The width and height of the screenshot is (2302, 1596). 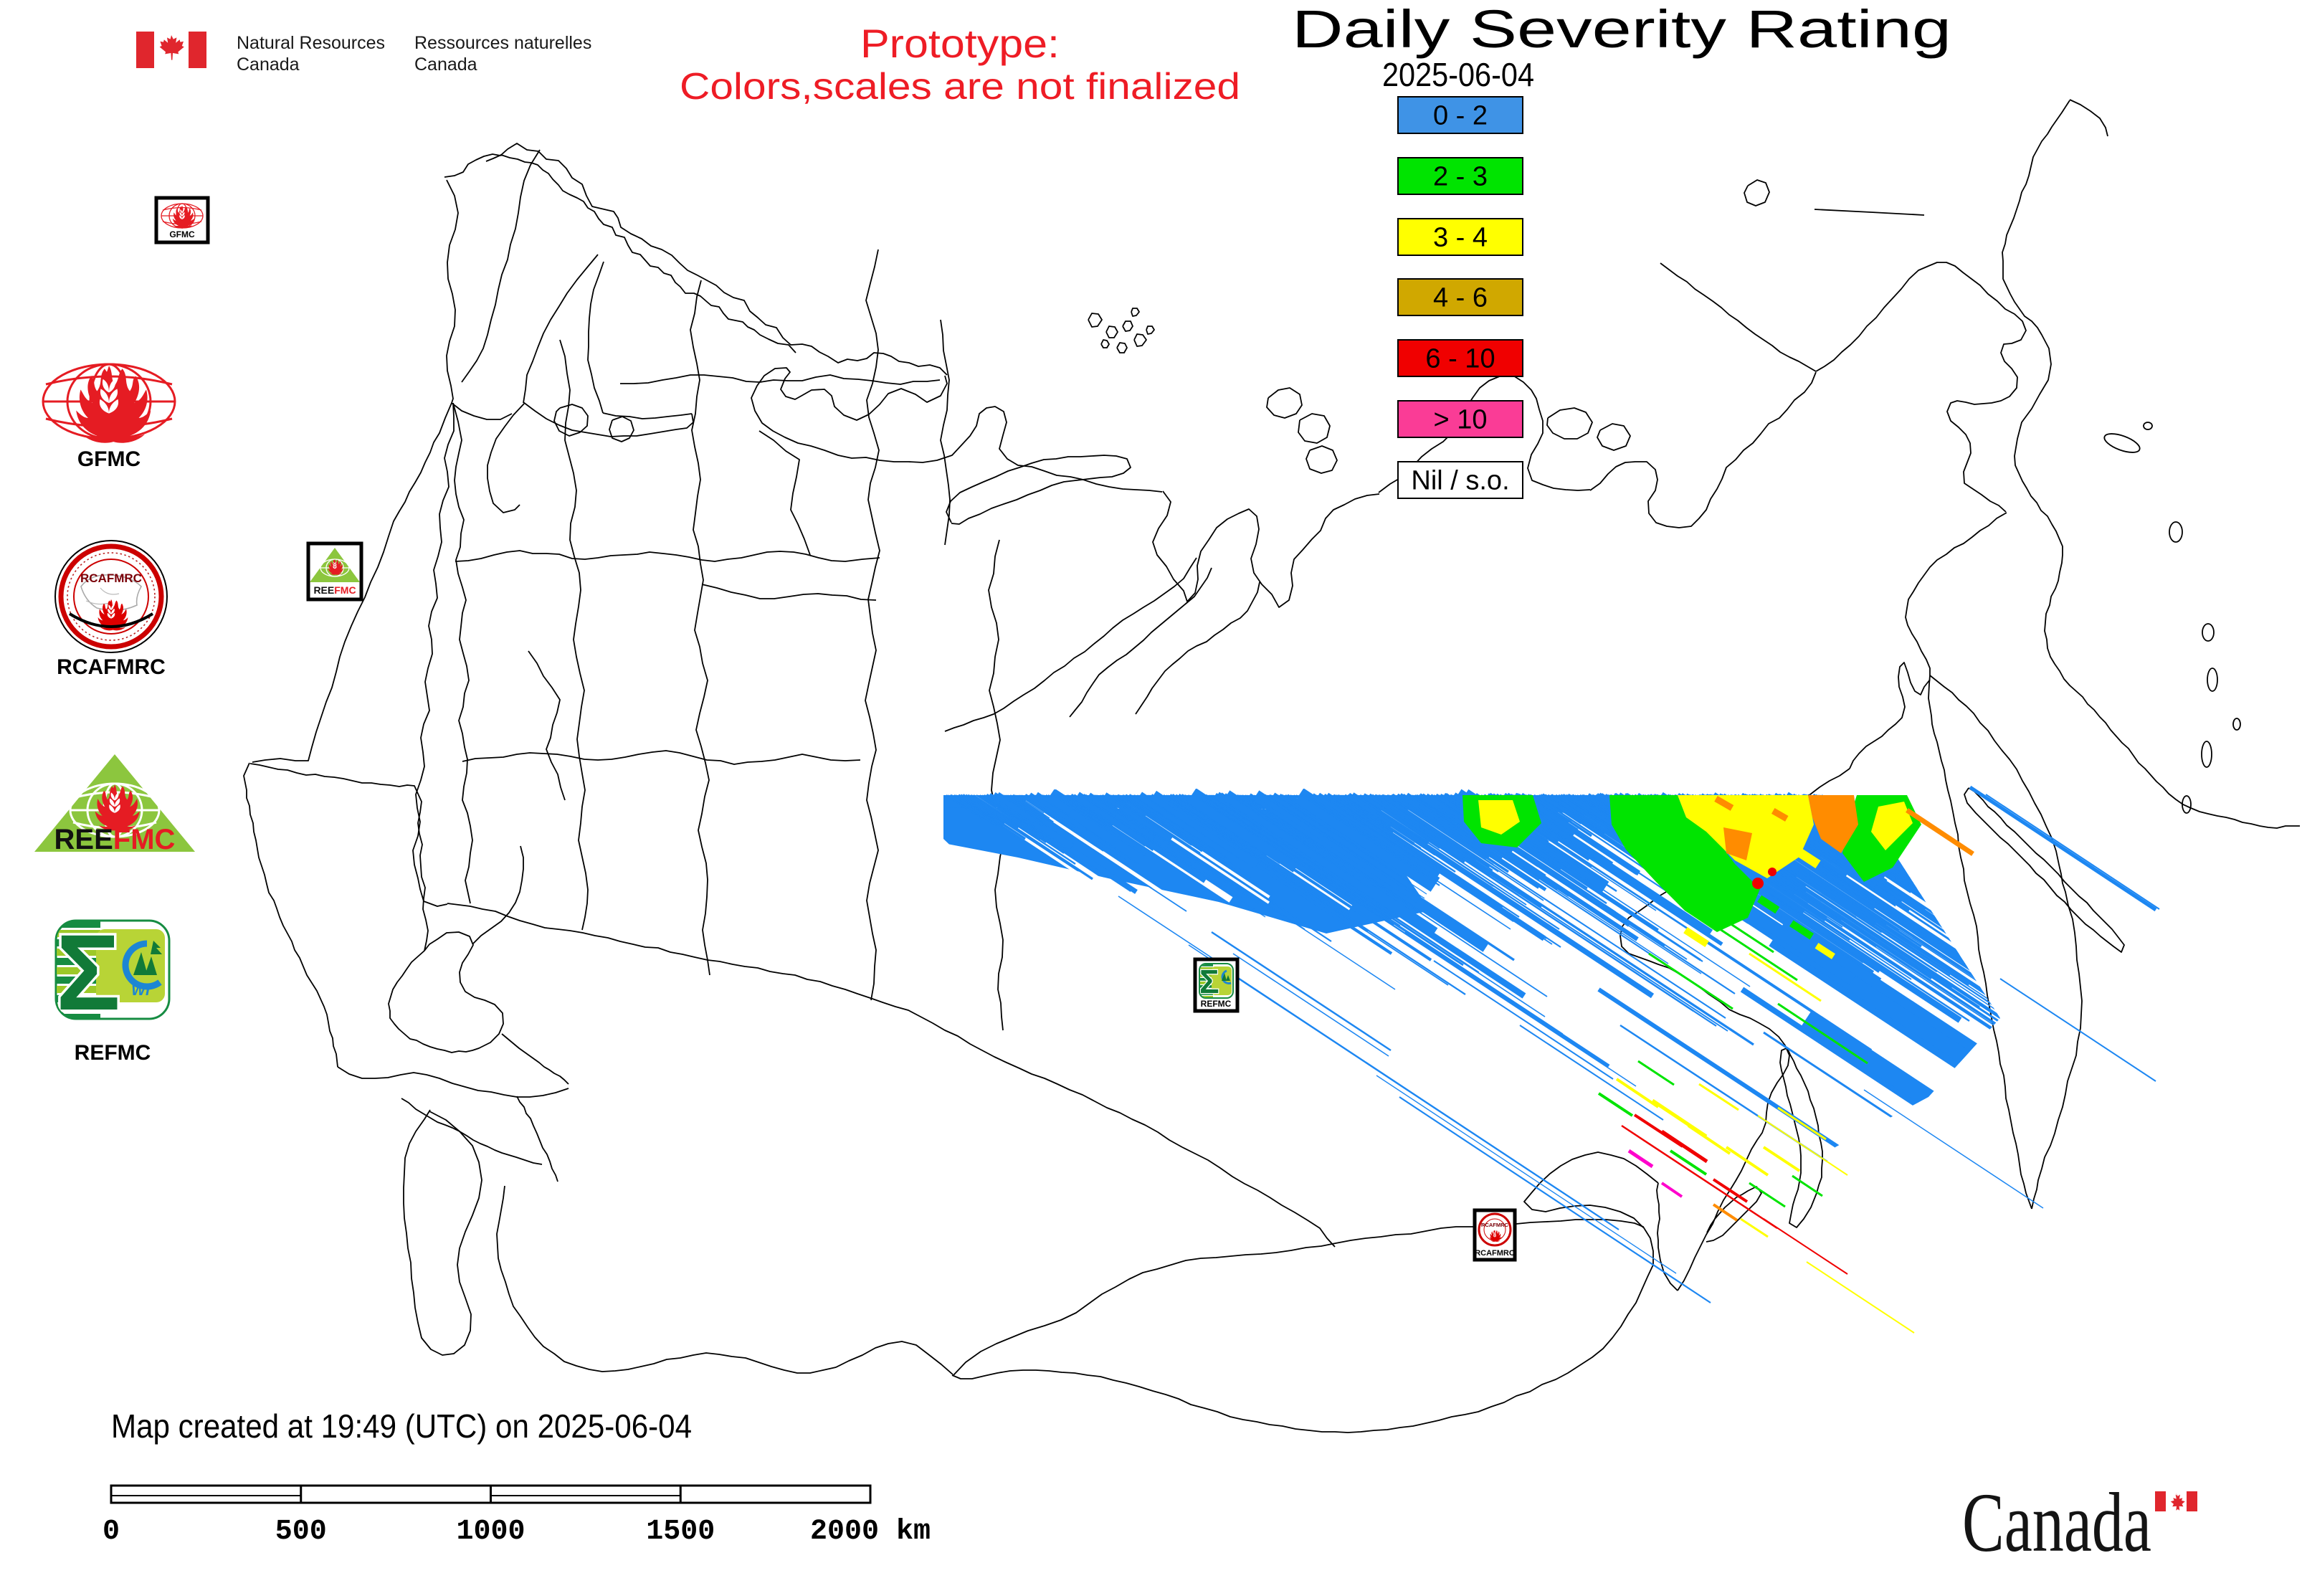 I want to click on svg-text: 0 - 2, so click(x=1460, y=116).